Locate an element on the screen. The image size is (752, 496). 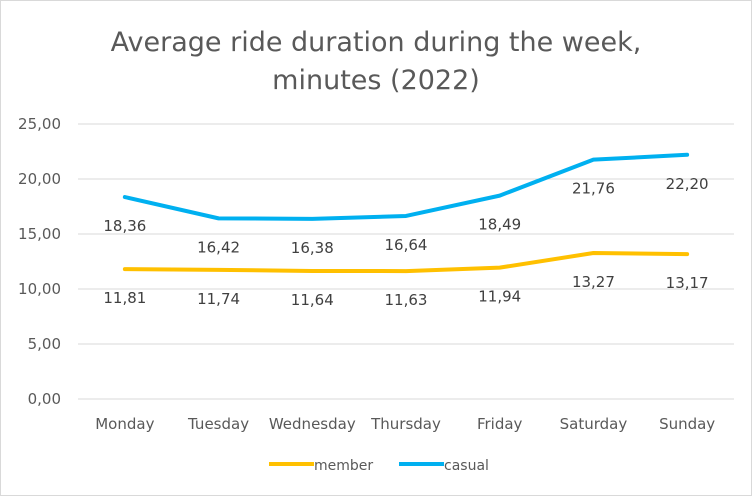
y-tick-label: 0,00 is located at coordinates (44, 399).